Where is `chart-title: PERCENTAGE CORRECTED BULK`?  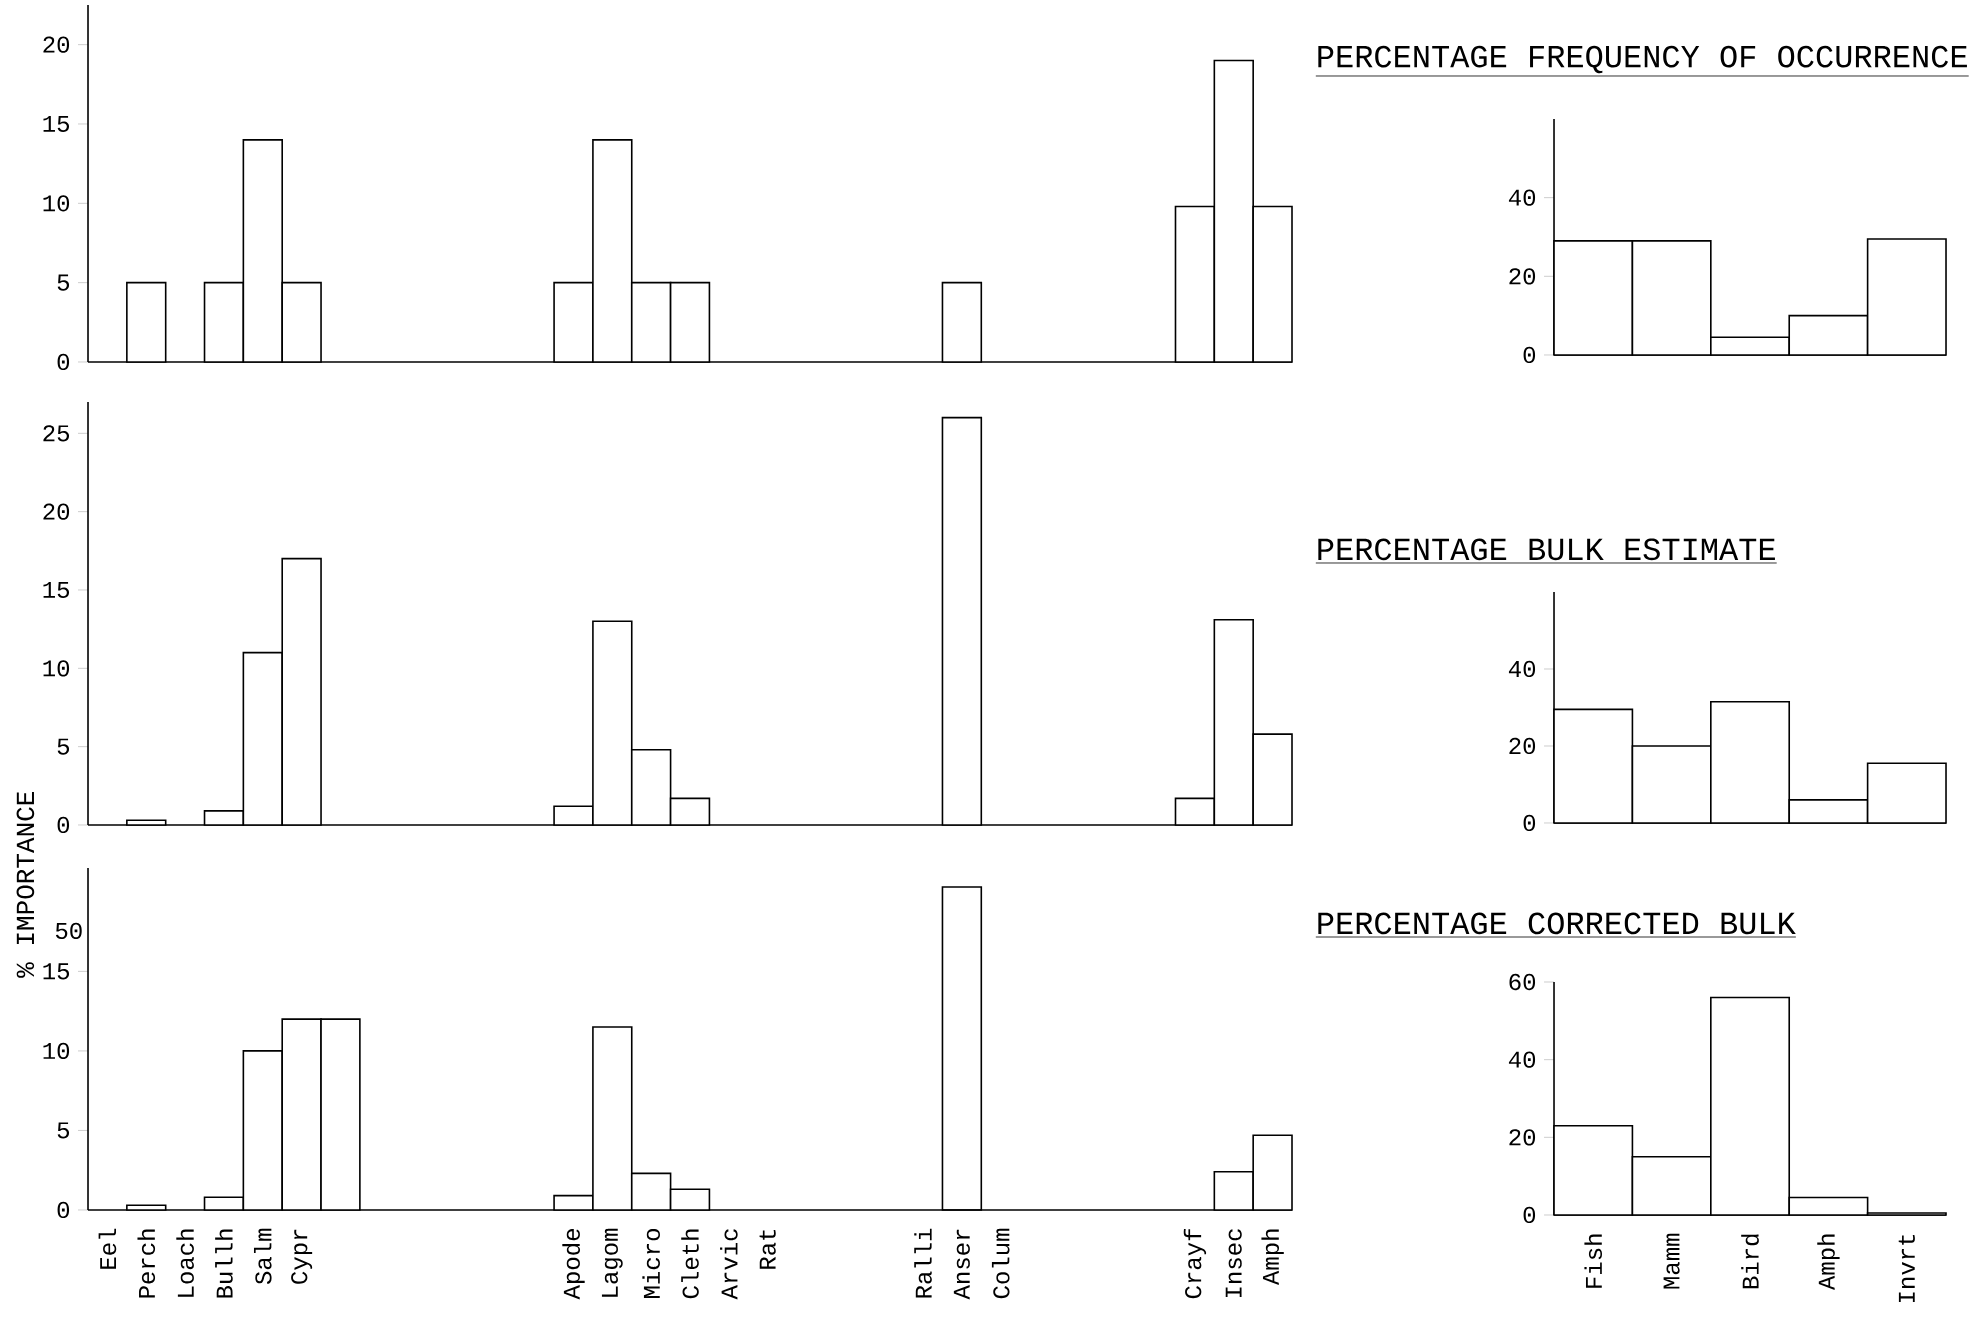
chart-title: PERCENTAGE CORRECTED BULK is located at coordinates (1557, 923).